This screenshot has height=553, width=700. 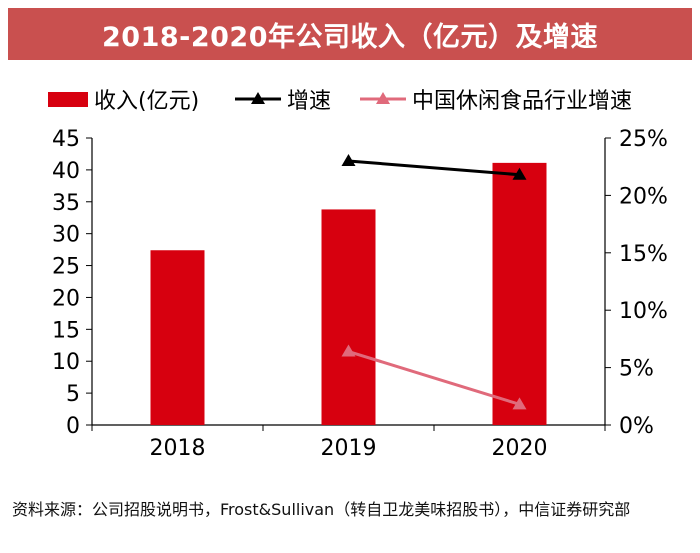 I want to click on y-right-tick-label: 25%, so click(x=643, y=139).